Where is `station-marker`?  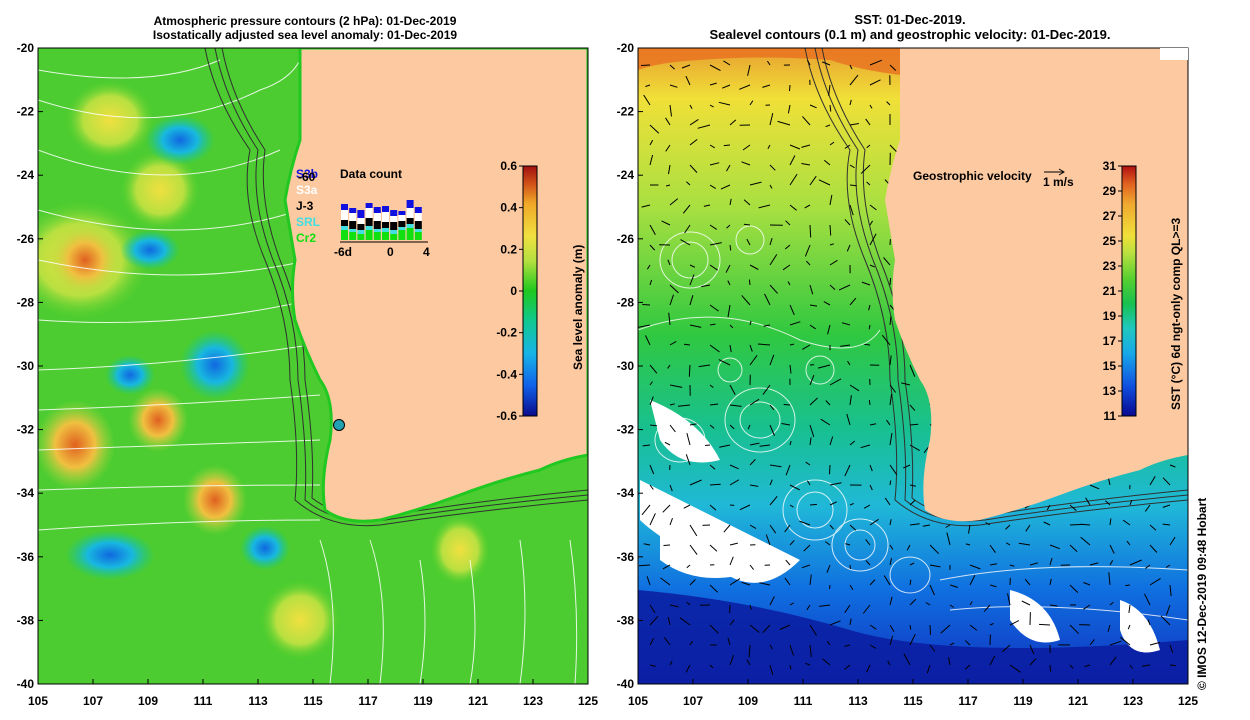
station-marker is located at coordinates (339, 425).